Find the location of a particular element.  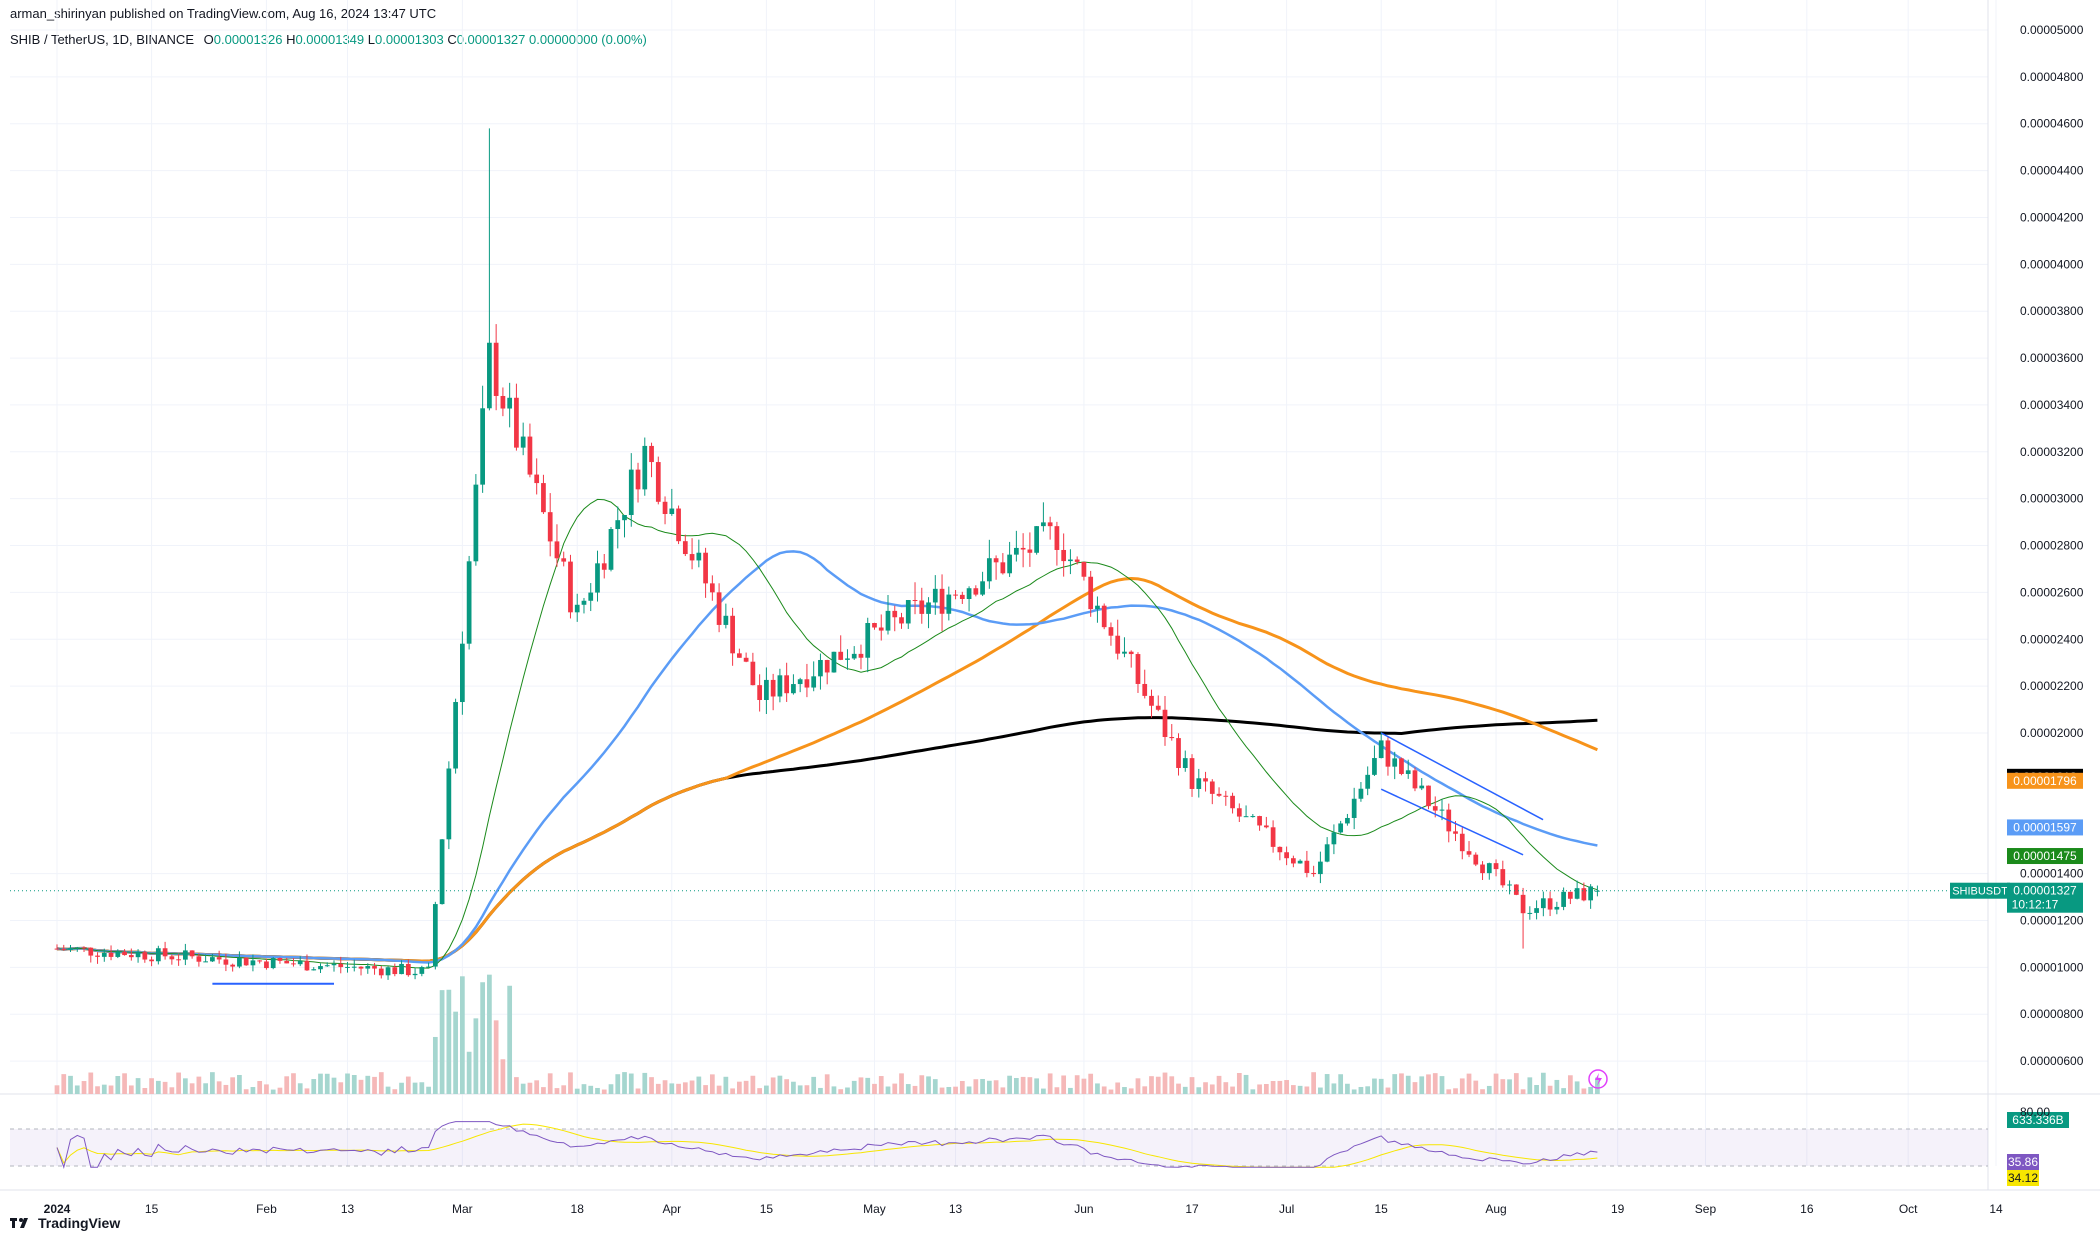

time-tick-label: Jul is located at coordinates (1286, 1209).